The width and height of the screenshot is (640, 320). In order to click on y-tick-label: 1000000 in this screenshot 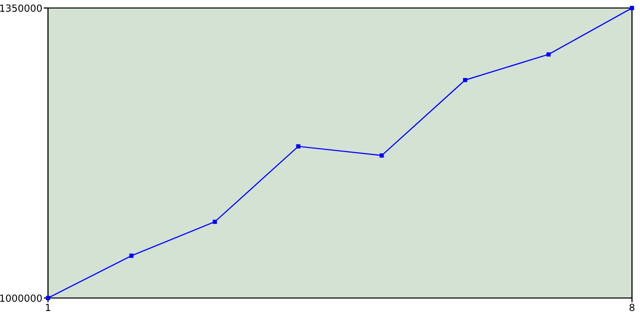, I will do `click(21, 298)`.